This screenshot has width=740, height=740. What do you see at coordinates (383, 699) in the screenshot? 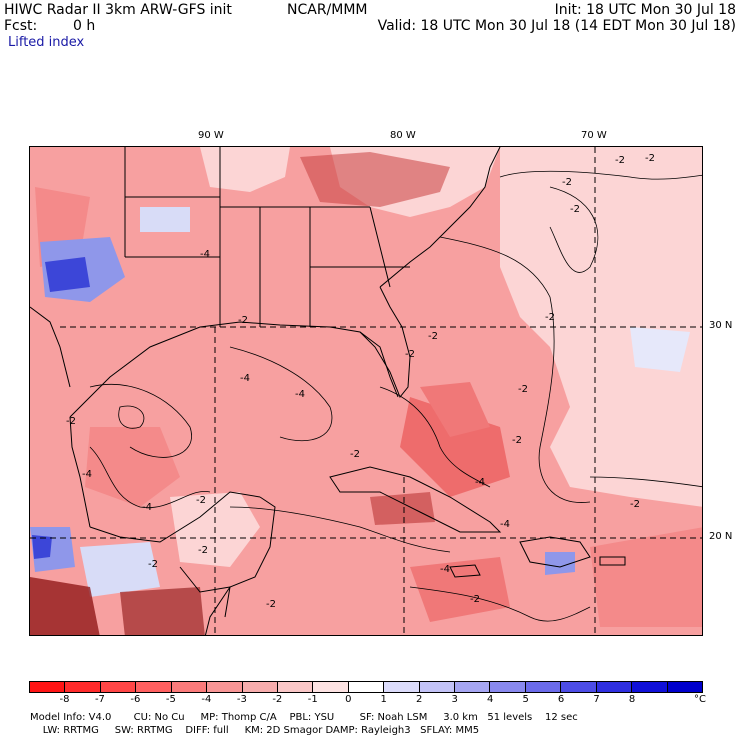
I see `colorbar-tick-label: 1` at bounding box center [383, 699].